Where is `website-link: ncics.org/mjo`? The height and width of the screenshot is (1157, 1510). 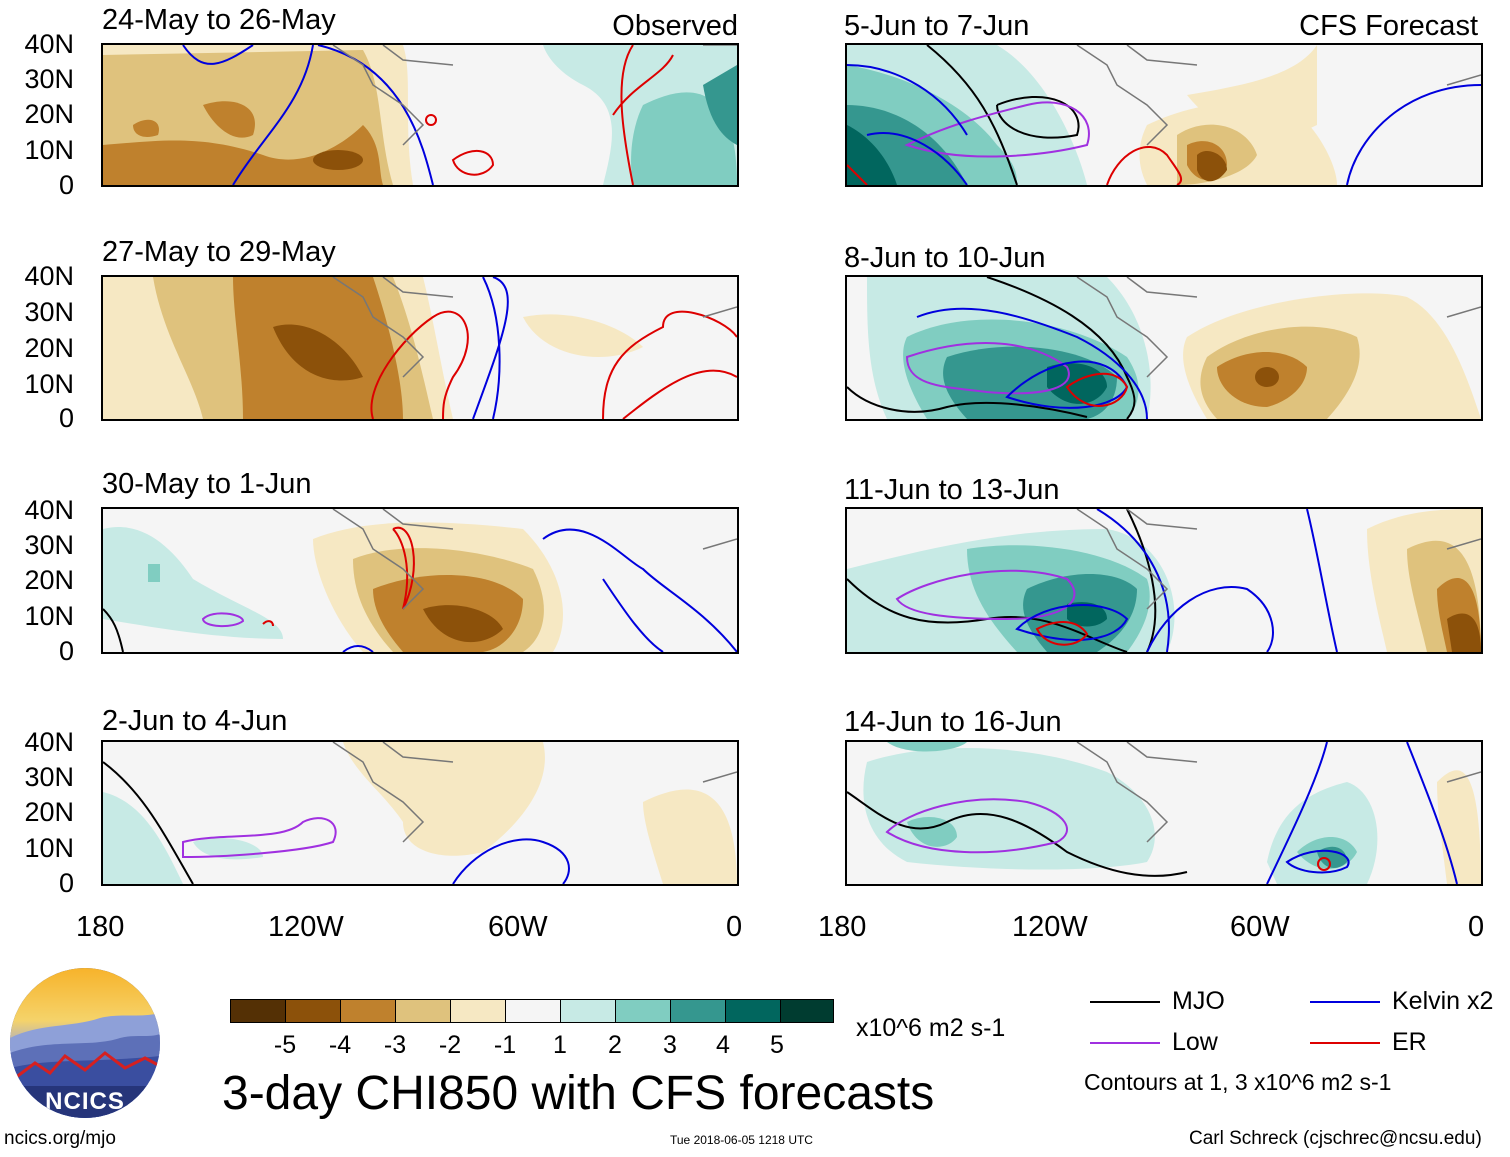
website-link: ncics.org/mjo is located at coordinates (60, 1138).